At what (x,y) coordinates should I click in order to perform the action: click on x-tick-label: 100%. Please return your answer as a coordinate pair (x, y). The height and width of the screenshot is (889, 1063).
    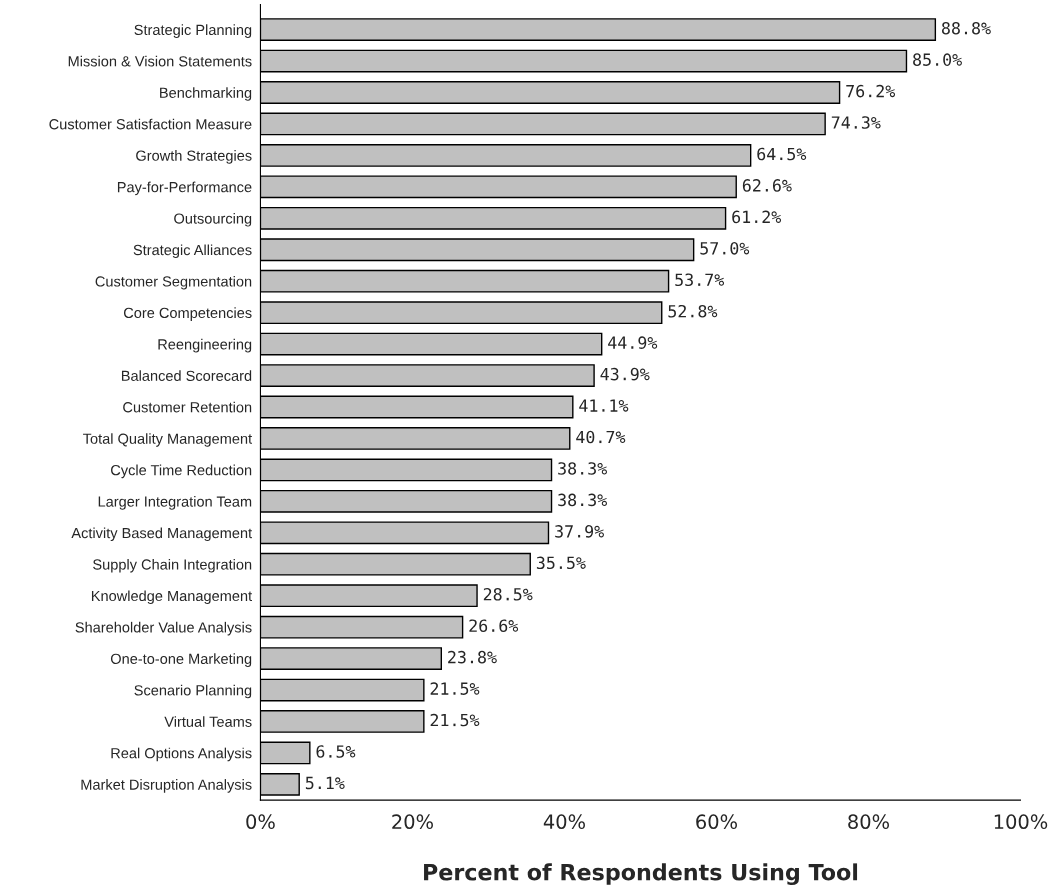
    Looking at the image, I should click on (1021, 822).